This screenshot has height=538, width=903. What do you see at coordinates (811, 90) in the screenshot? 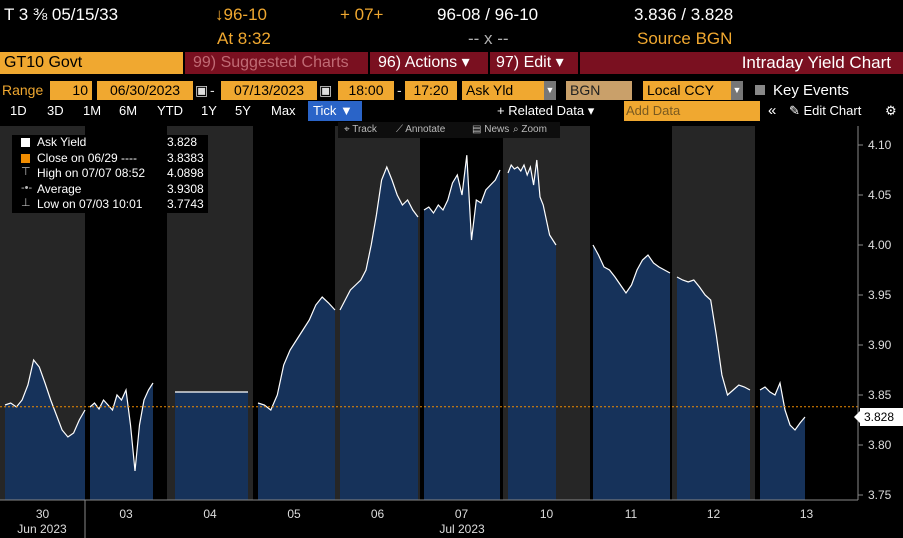
I see `key-events-label: Key Events` at bounding box center [811, 90].